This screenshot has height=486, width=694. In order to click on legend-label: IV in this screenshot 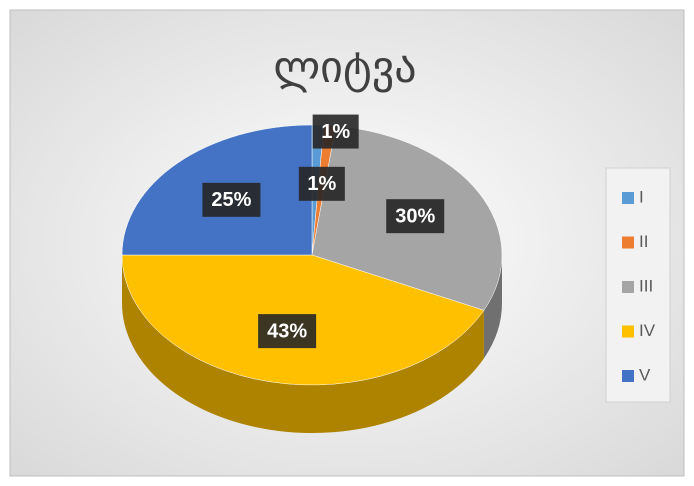, I will do `click(647, 330)`.